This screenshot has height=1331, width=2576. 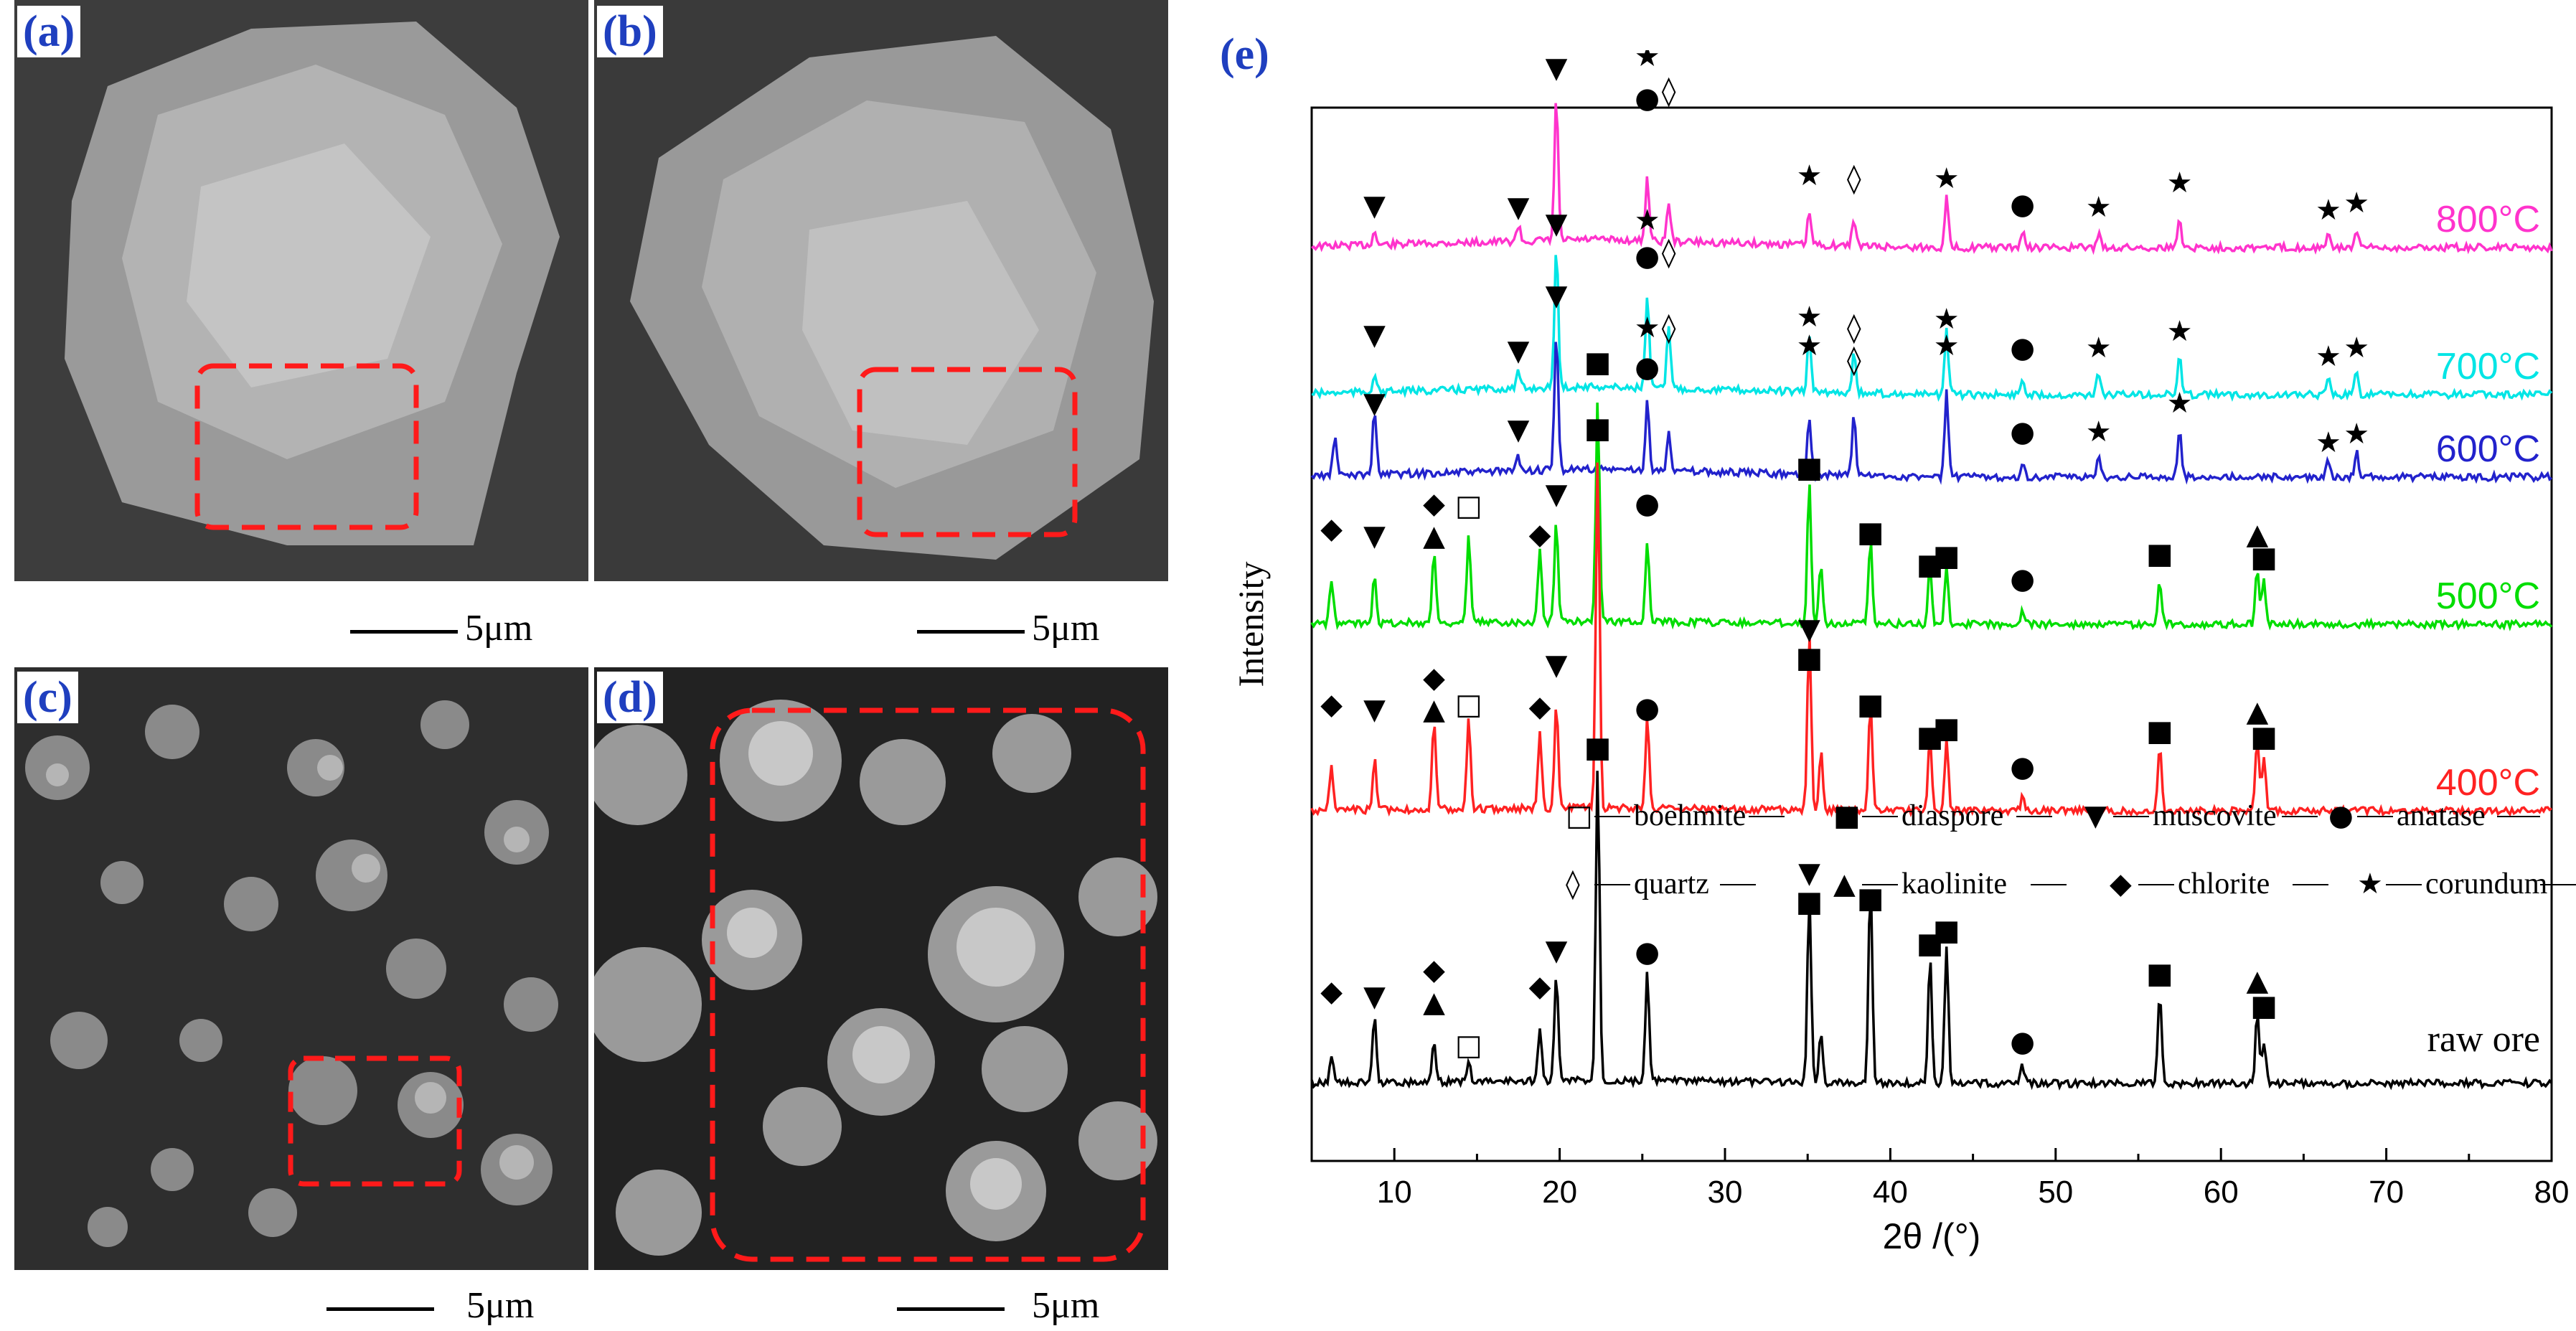 What do you see at coordinates (2095, 815) in the screenshot?
I see `legend-symbol-muscovite: ▼` at bounding box center [2095, 815].